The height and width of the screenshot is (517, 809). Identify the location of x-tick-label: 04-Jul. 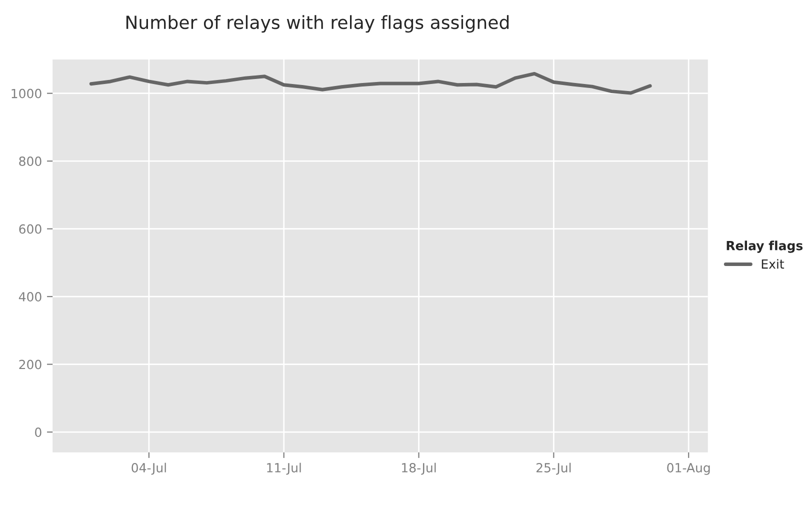
(149, 468).